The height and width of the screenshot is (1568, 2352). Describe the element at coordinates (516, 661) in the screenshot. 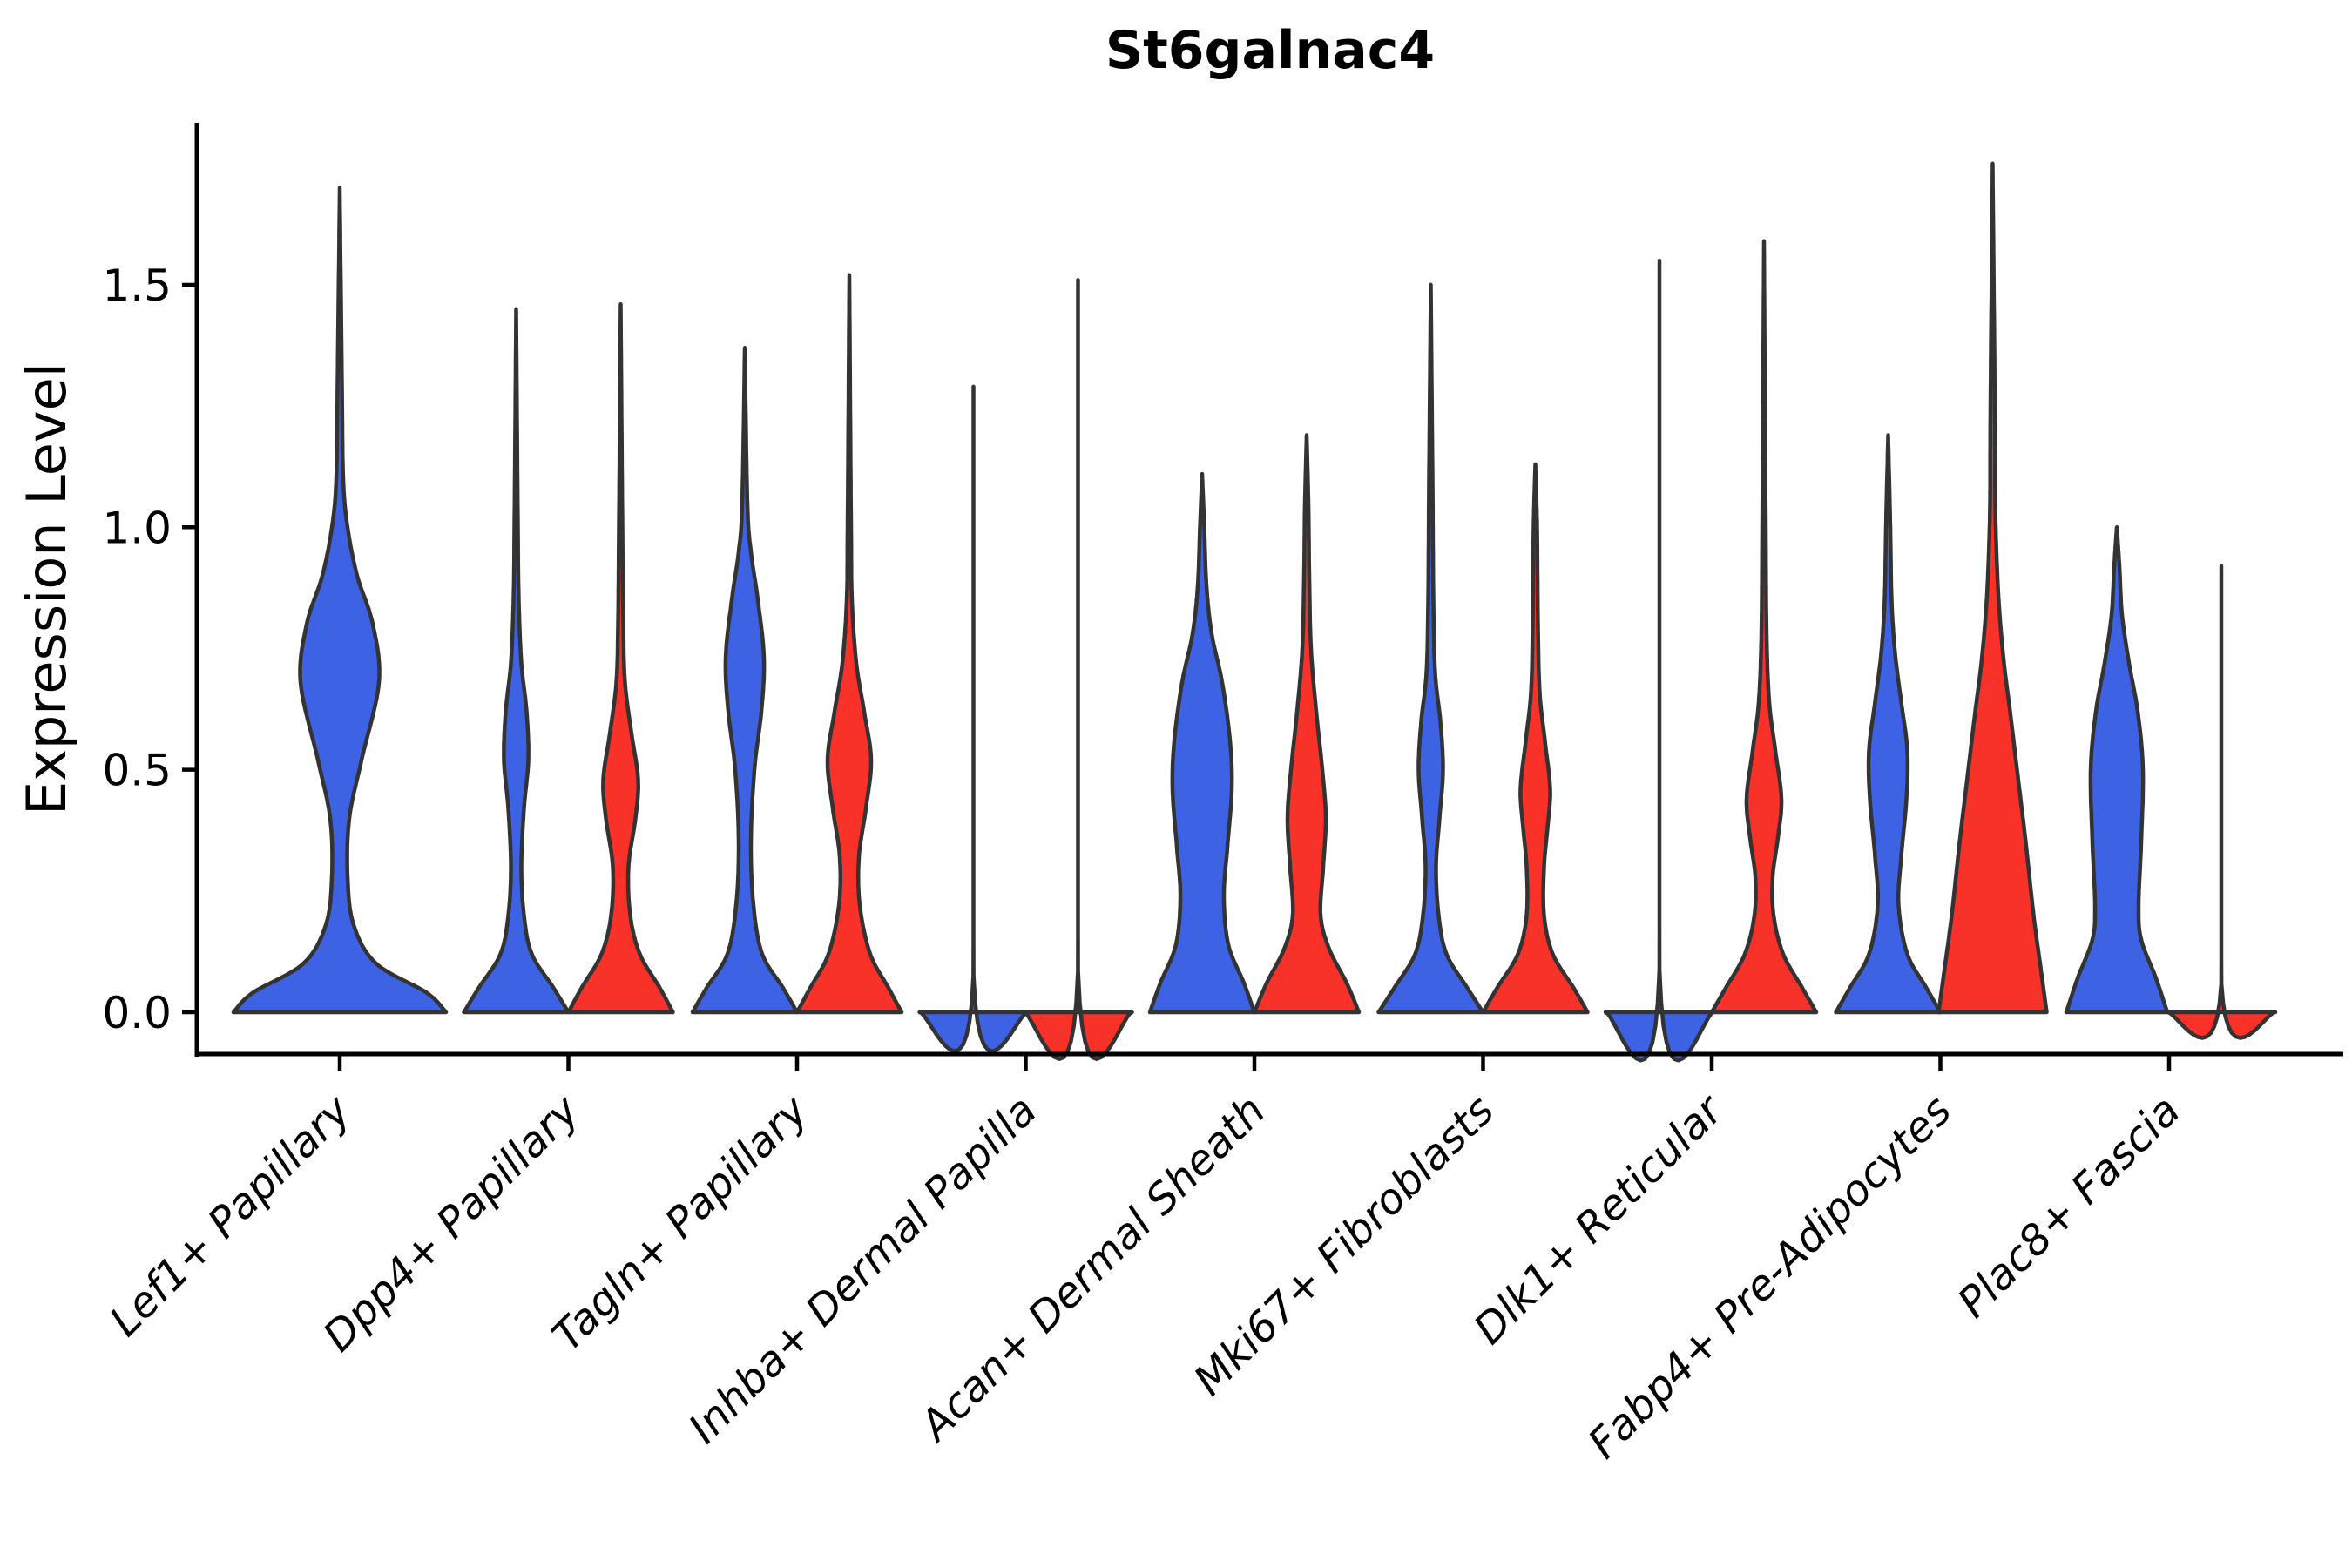

I see `violin-dpp4-papillary-blue` at that location.